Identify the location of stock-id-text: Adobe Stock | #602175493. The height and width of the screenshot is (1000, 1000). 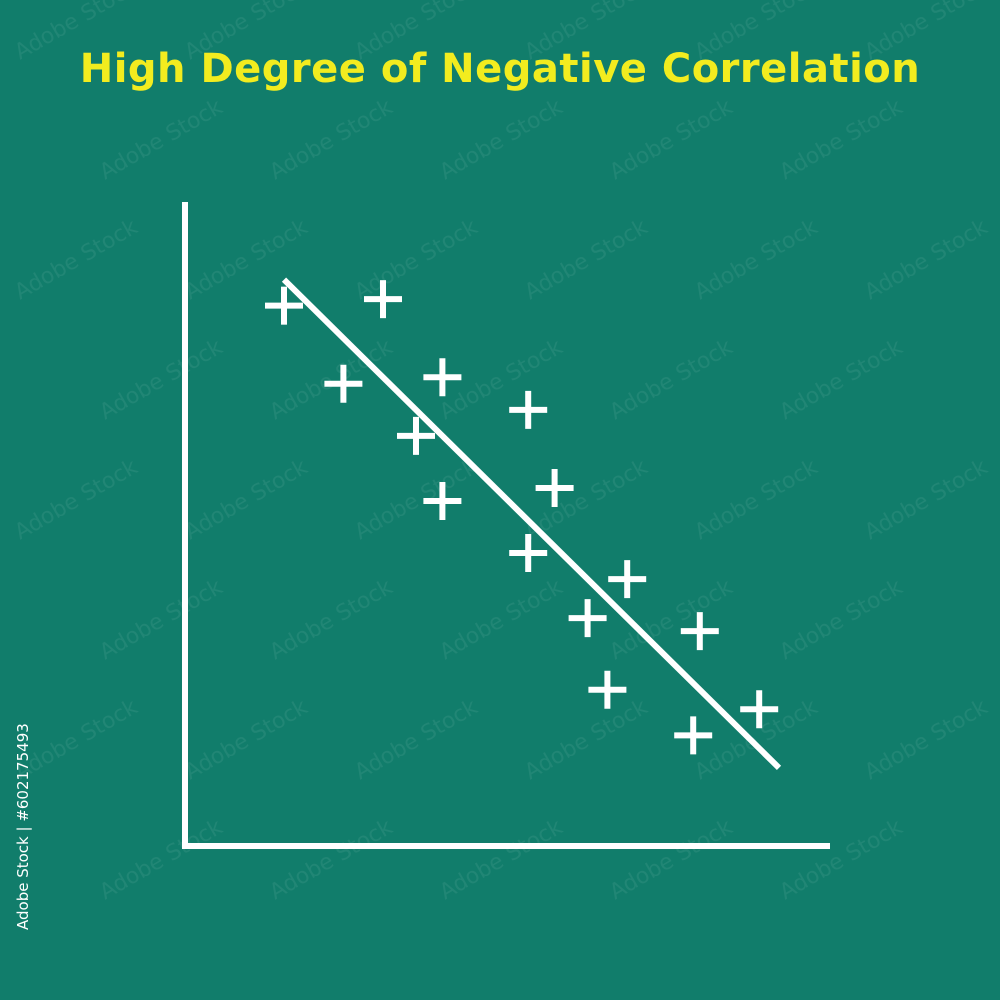
(23, 826).